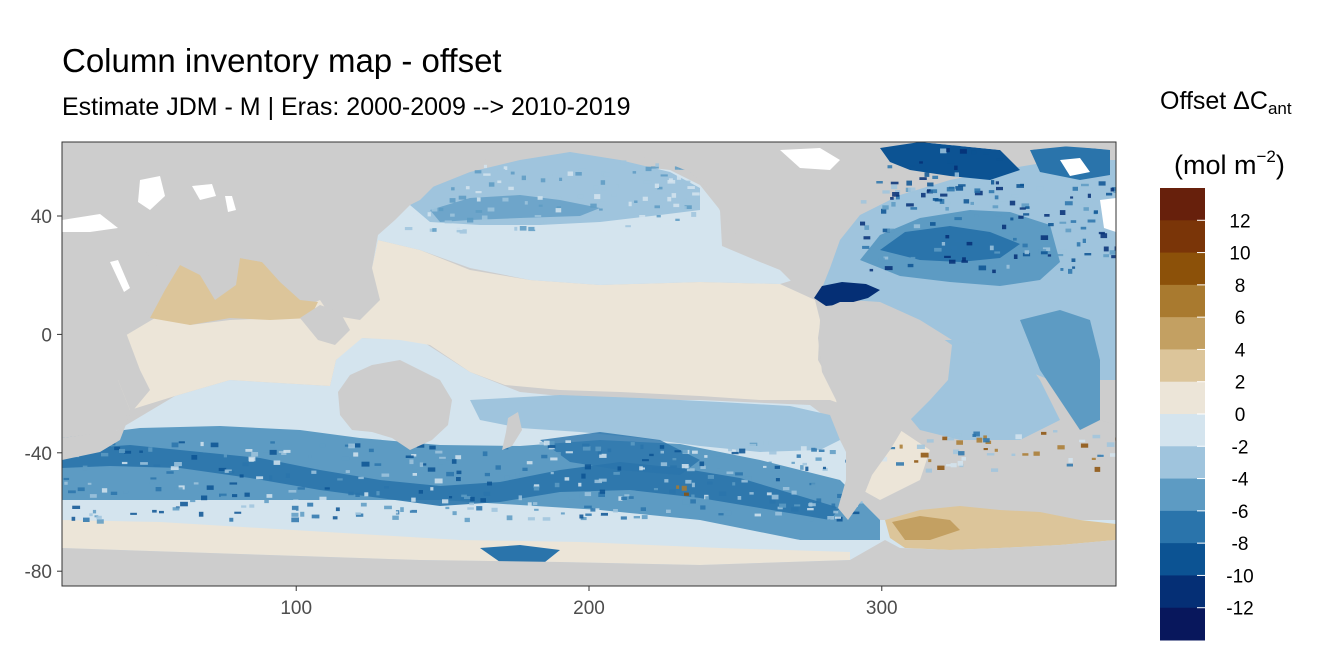  Describe the element at coordinates (847, 294) in the screenshot. I see `ocean-caribbean` at that location.